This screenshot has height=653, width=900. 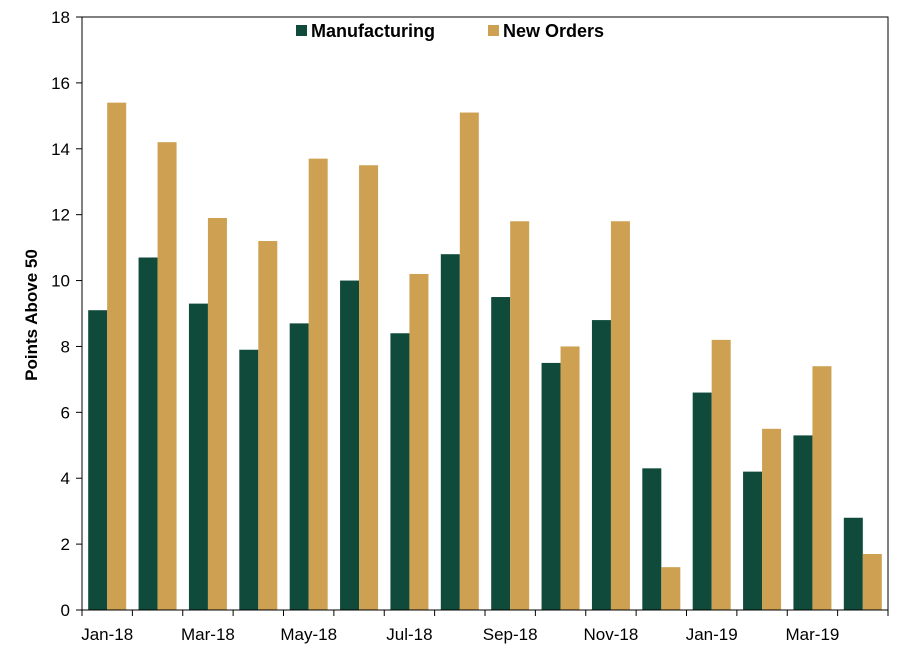 I want to click on y-tick-label: 0, so click(x=65, y=610).